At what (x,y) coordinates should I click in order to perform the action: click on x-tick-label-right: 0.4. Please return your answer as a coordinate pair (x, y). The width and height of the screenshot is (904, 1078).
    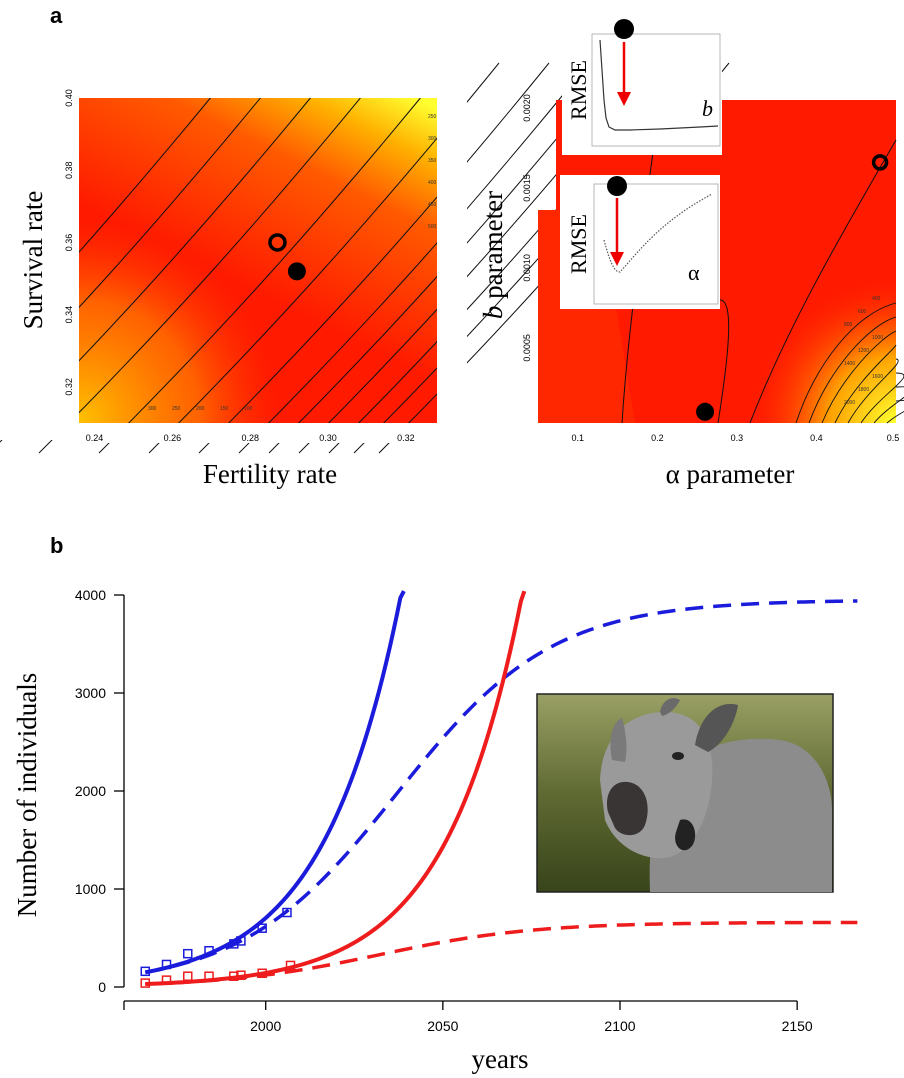
    Looking at the image, I should click on (816, 438).